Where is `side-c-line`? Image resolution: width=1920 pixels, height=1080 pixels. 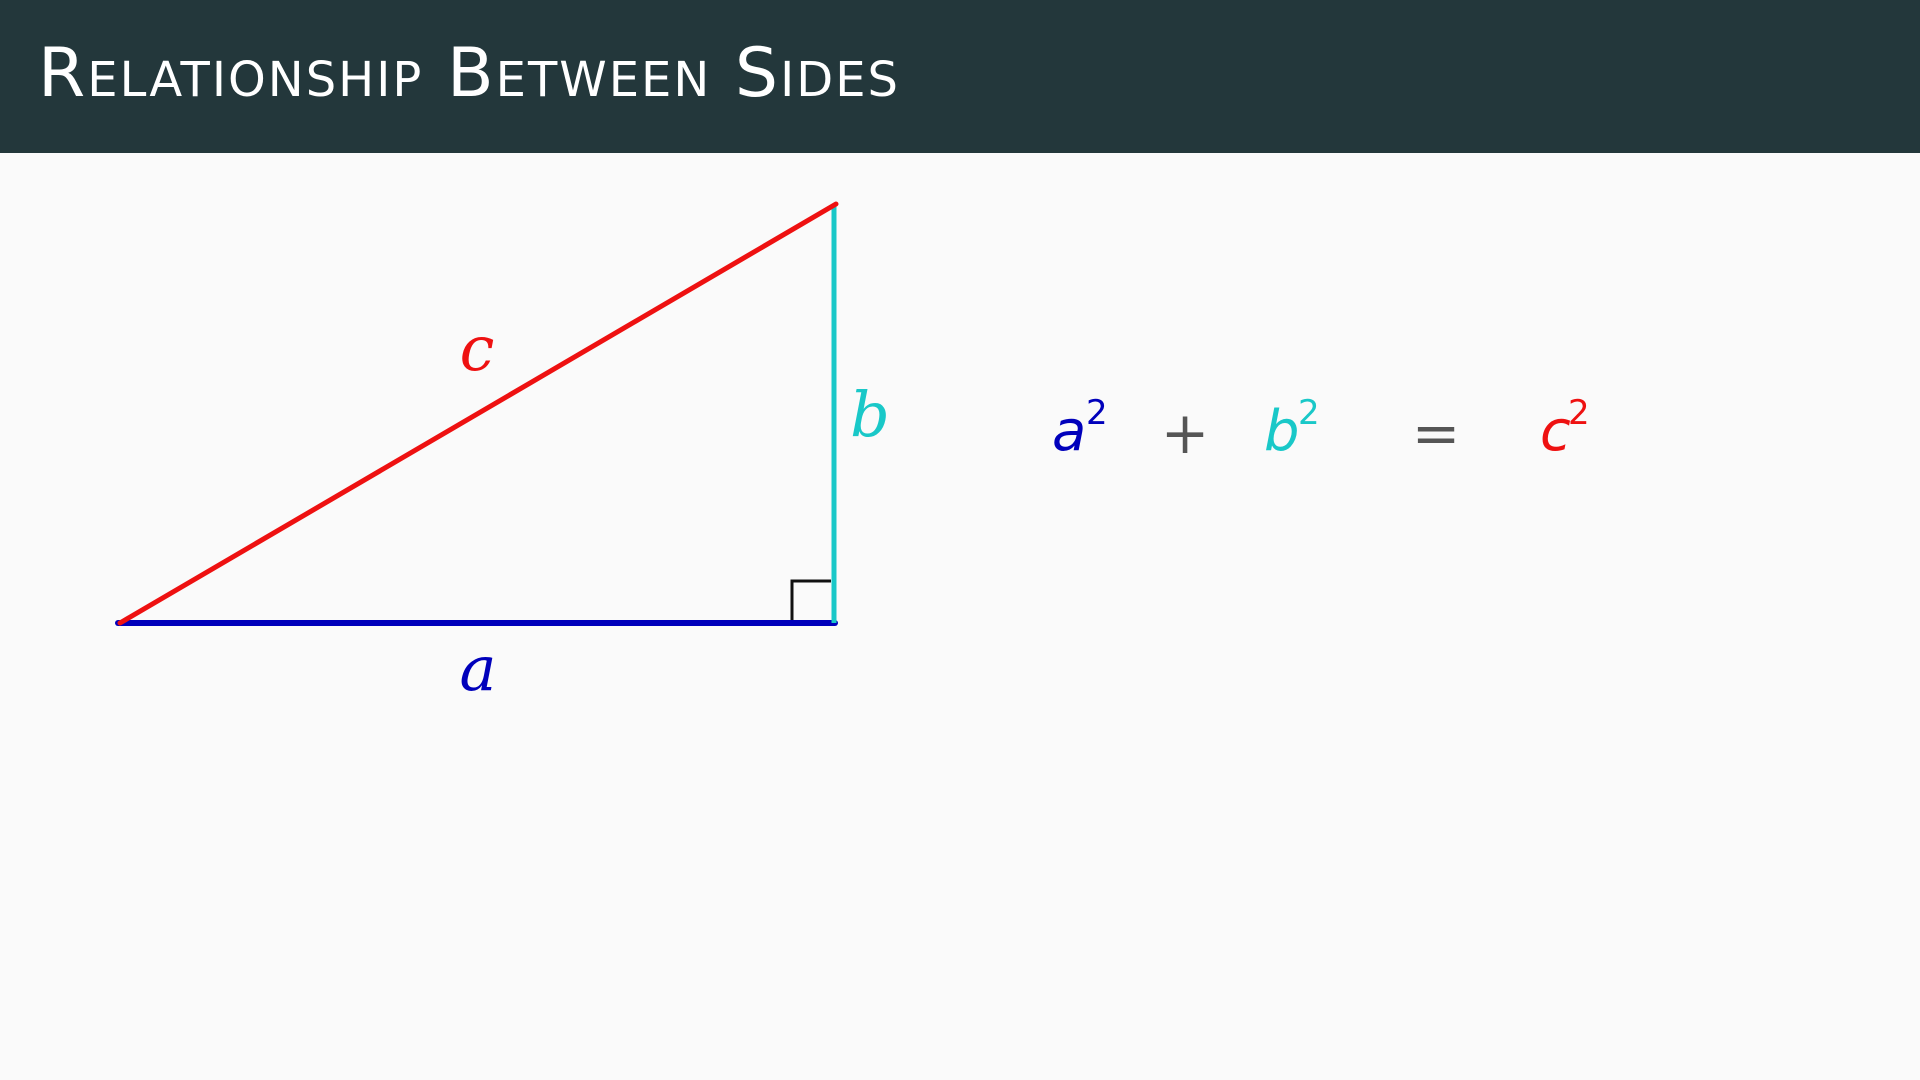 side-c-line is located at coordinates (478, 413).